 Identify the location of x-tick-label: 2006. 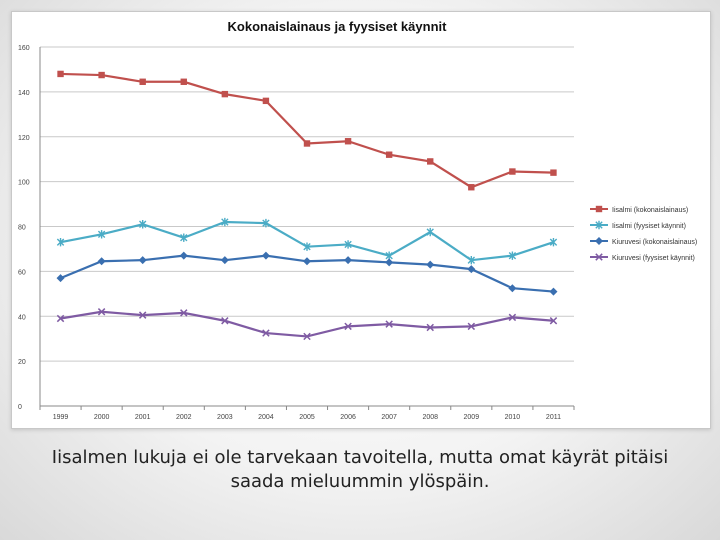
(348, 417).